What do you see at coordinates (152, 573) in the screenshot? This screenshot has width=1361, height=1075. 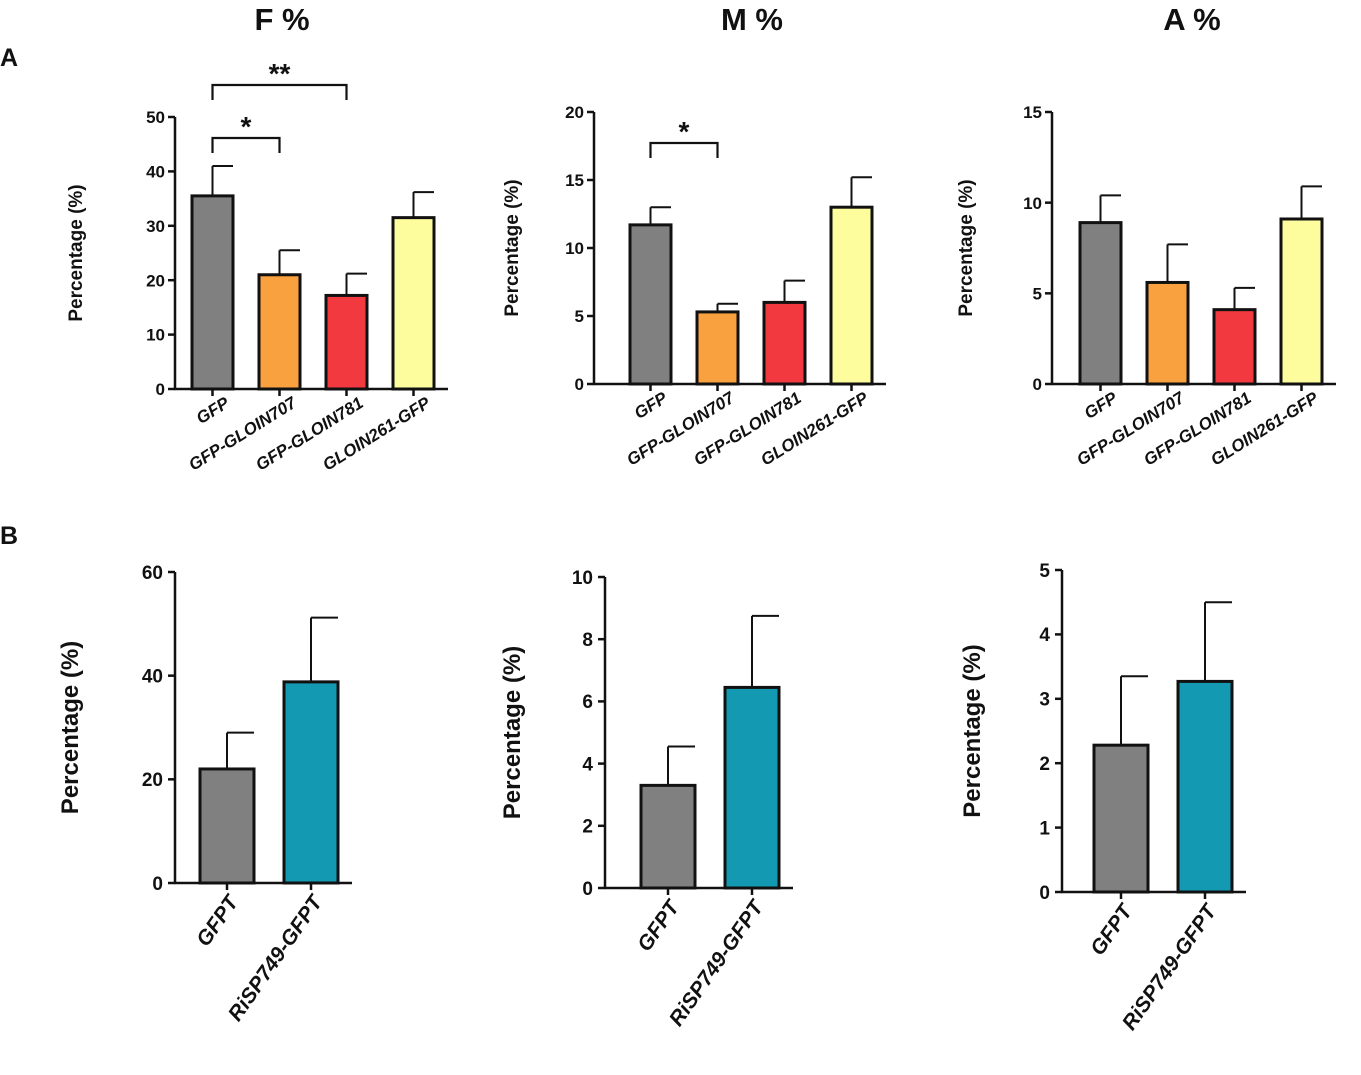 I see `y-tick-label: 60` at bounding box center [152, 573].